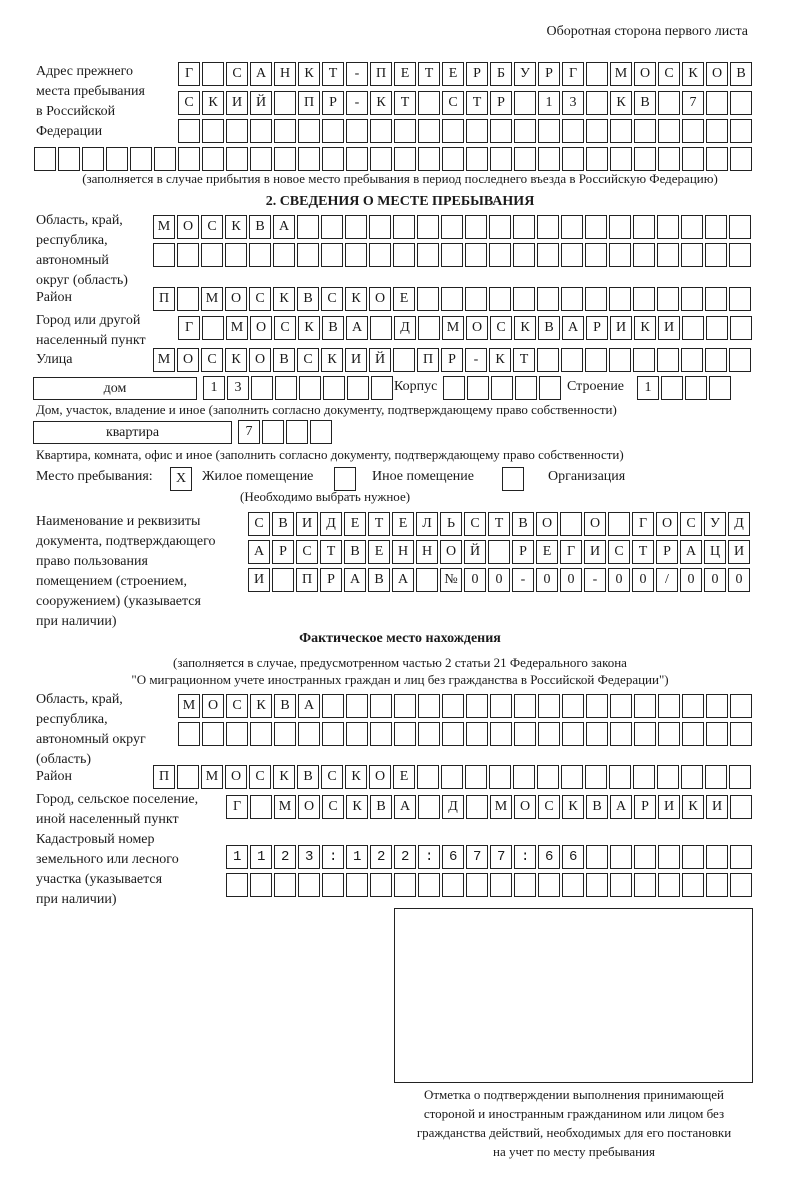 The height and width of the screenshot is (1180, 800). I want to click on char-cell: М, so click(237, 328).